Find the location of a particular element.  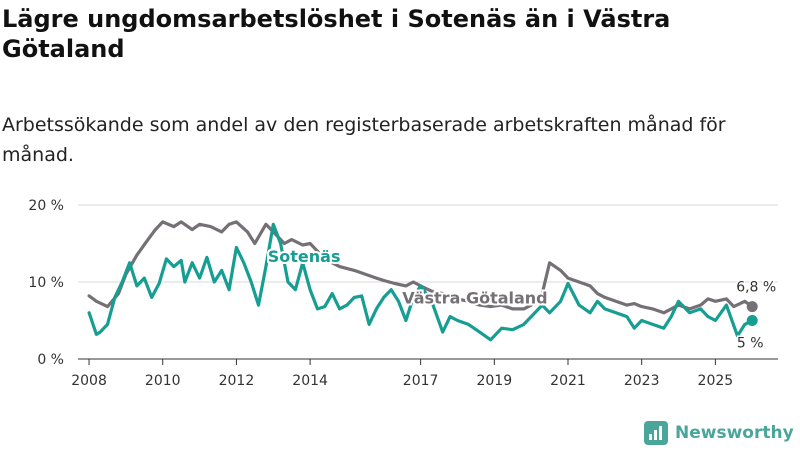

brand-name: Newsworthy is located at coordinates (734, 433).